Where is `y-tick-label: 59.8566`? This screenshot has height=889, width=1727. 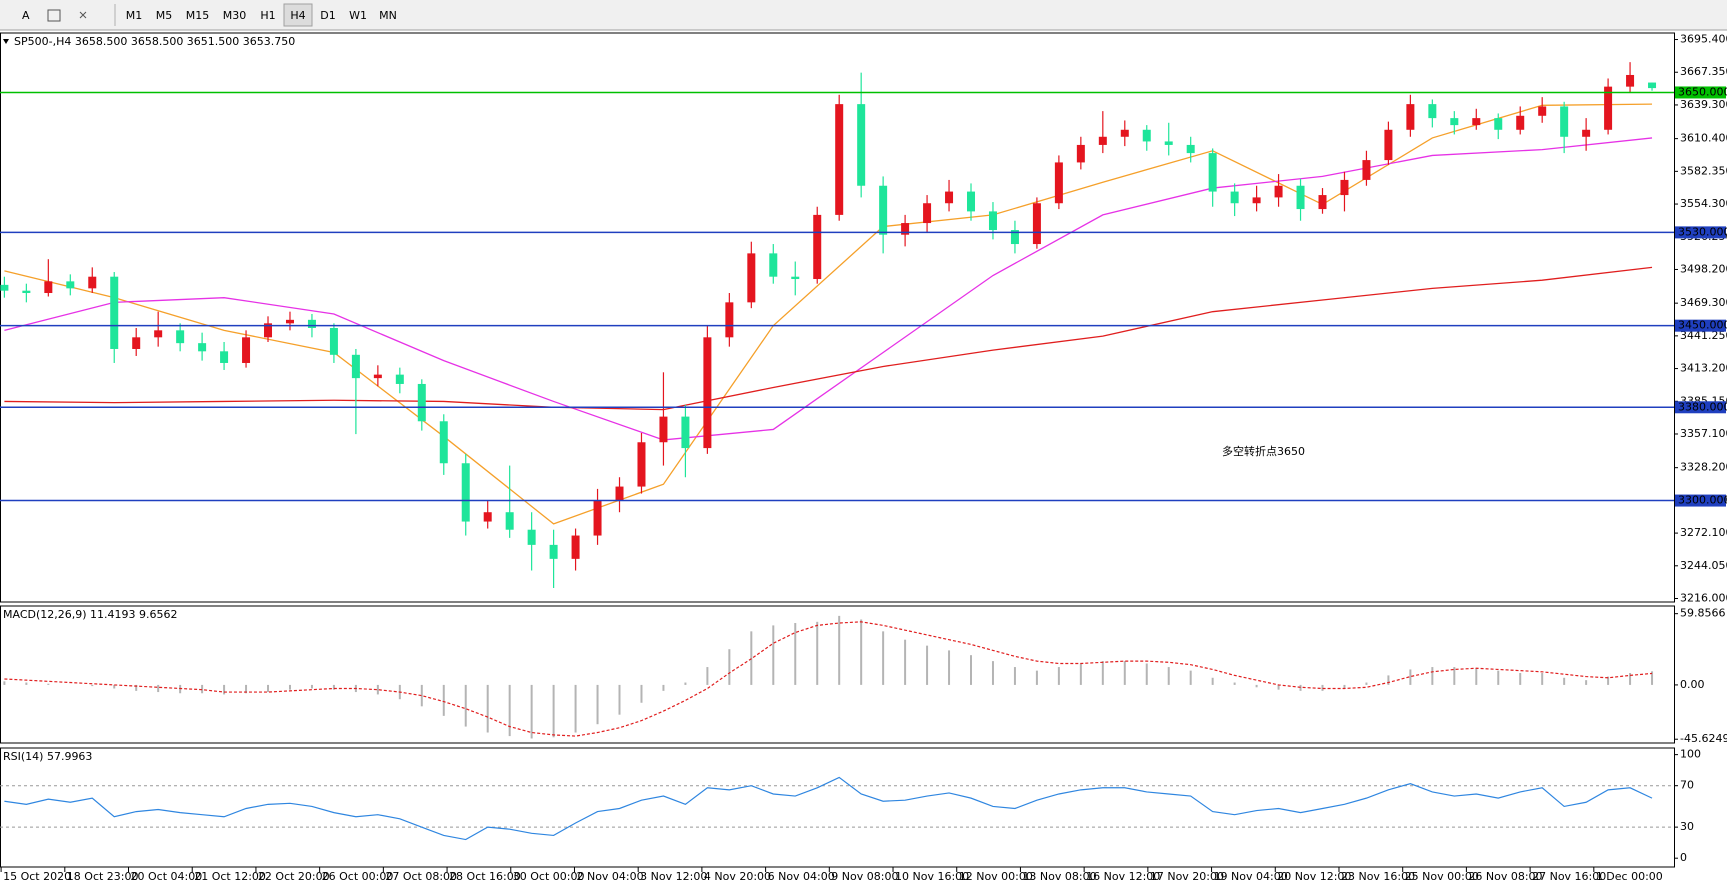 y-tick-label: 59.8566 is located at coordinates (1703, 613).